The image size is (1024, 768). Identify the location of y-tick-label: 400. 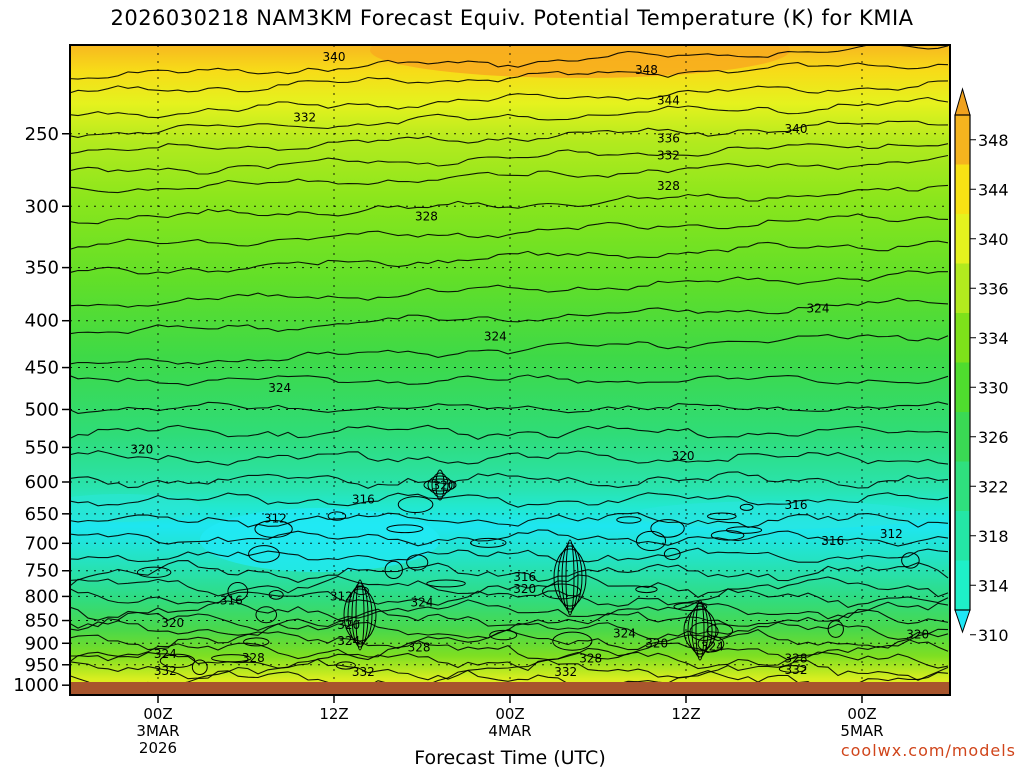
(42, 321).